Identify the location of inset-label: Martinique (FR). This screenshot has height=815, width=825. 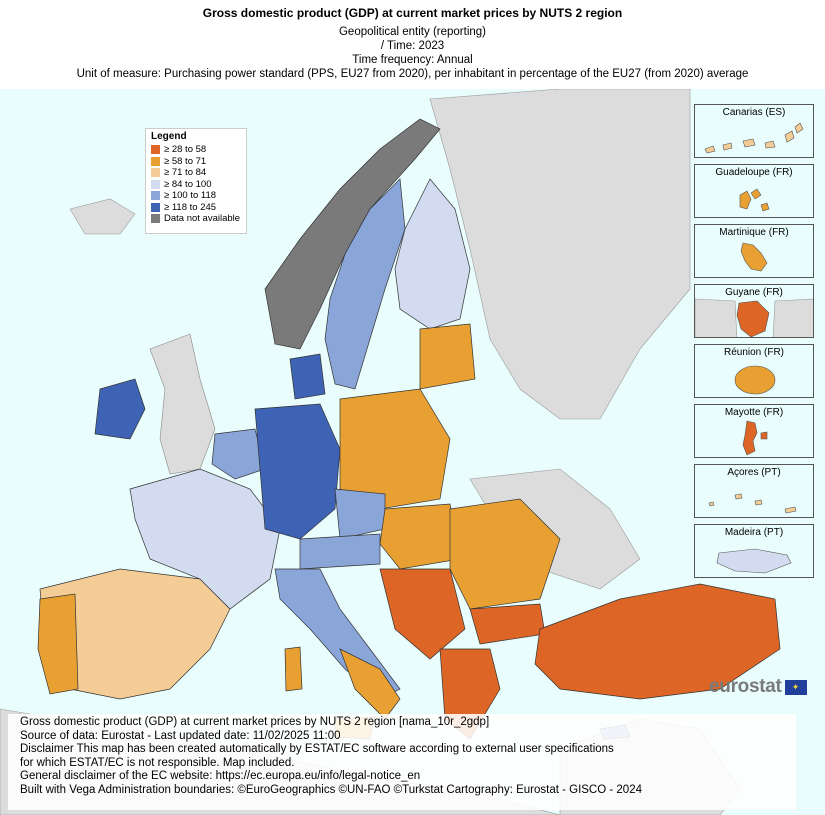
(754, 232).